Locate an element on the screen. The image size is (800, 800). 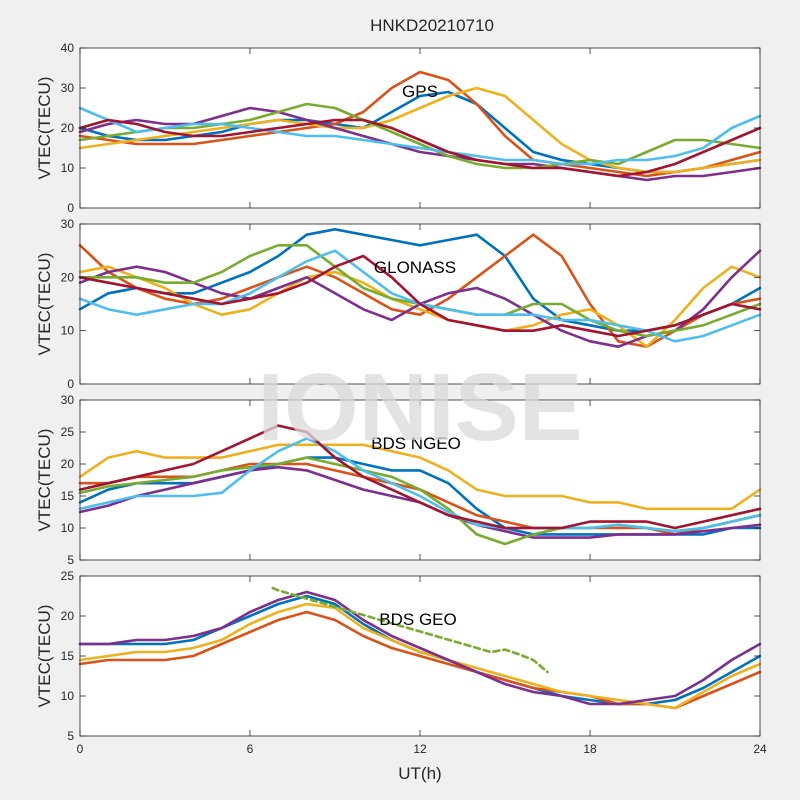
panel-label: GLONASS is located at coordinates (415, 267).